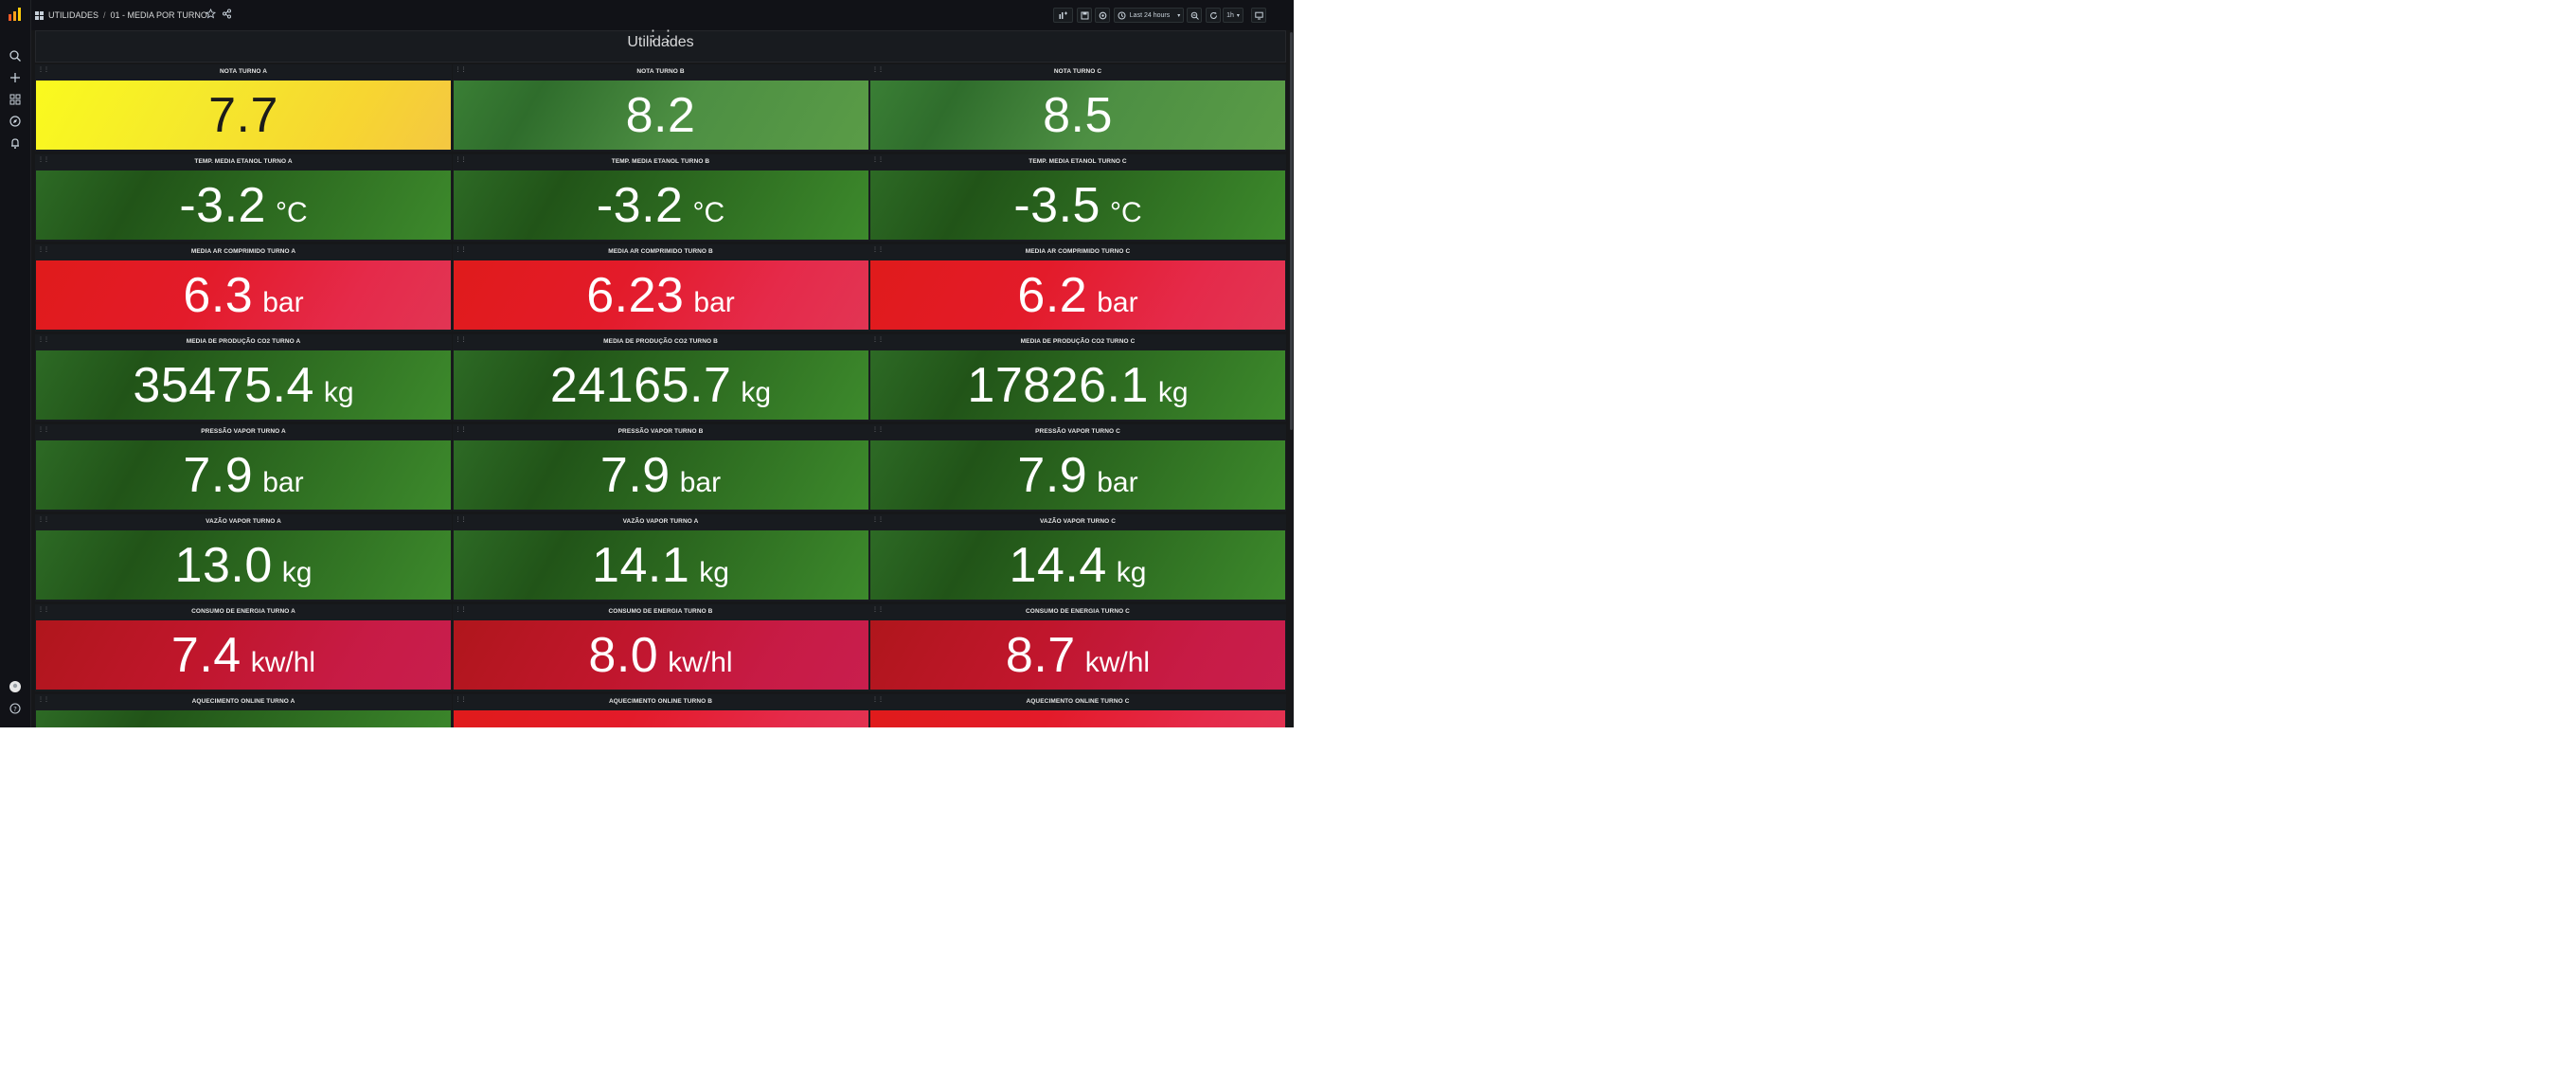  I want to click on stat-panel: ⋮⋮ NOTA TURNO A 7.7, so click(243, 108).